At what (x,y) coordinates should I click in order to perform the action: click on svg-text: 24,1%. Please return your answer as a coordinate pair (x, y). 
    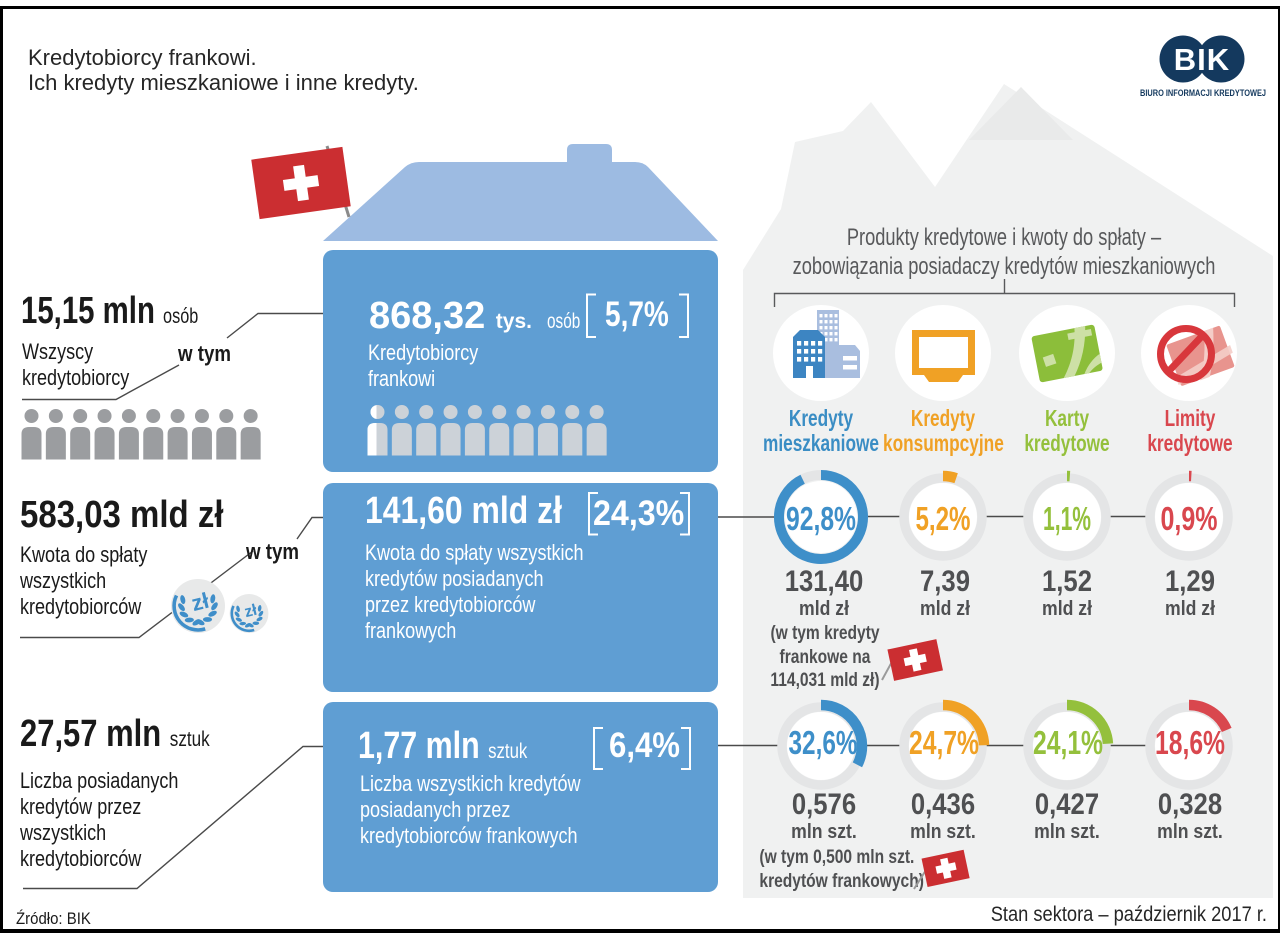
    Looking at the image, I should click on (1068, 742).